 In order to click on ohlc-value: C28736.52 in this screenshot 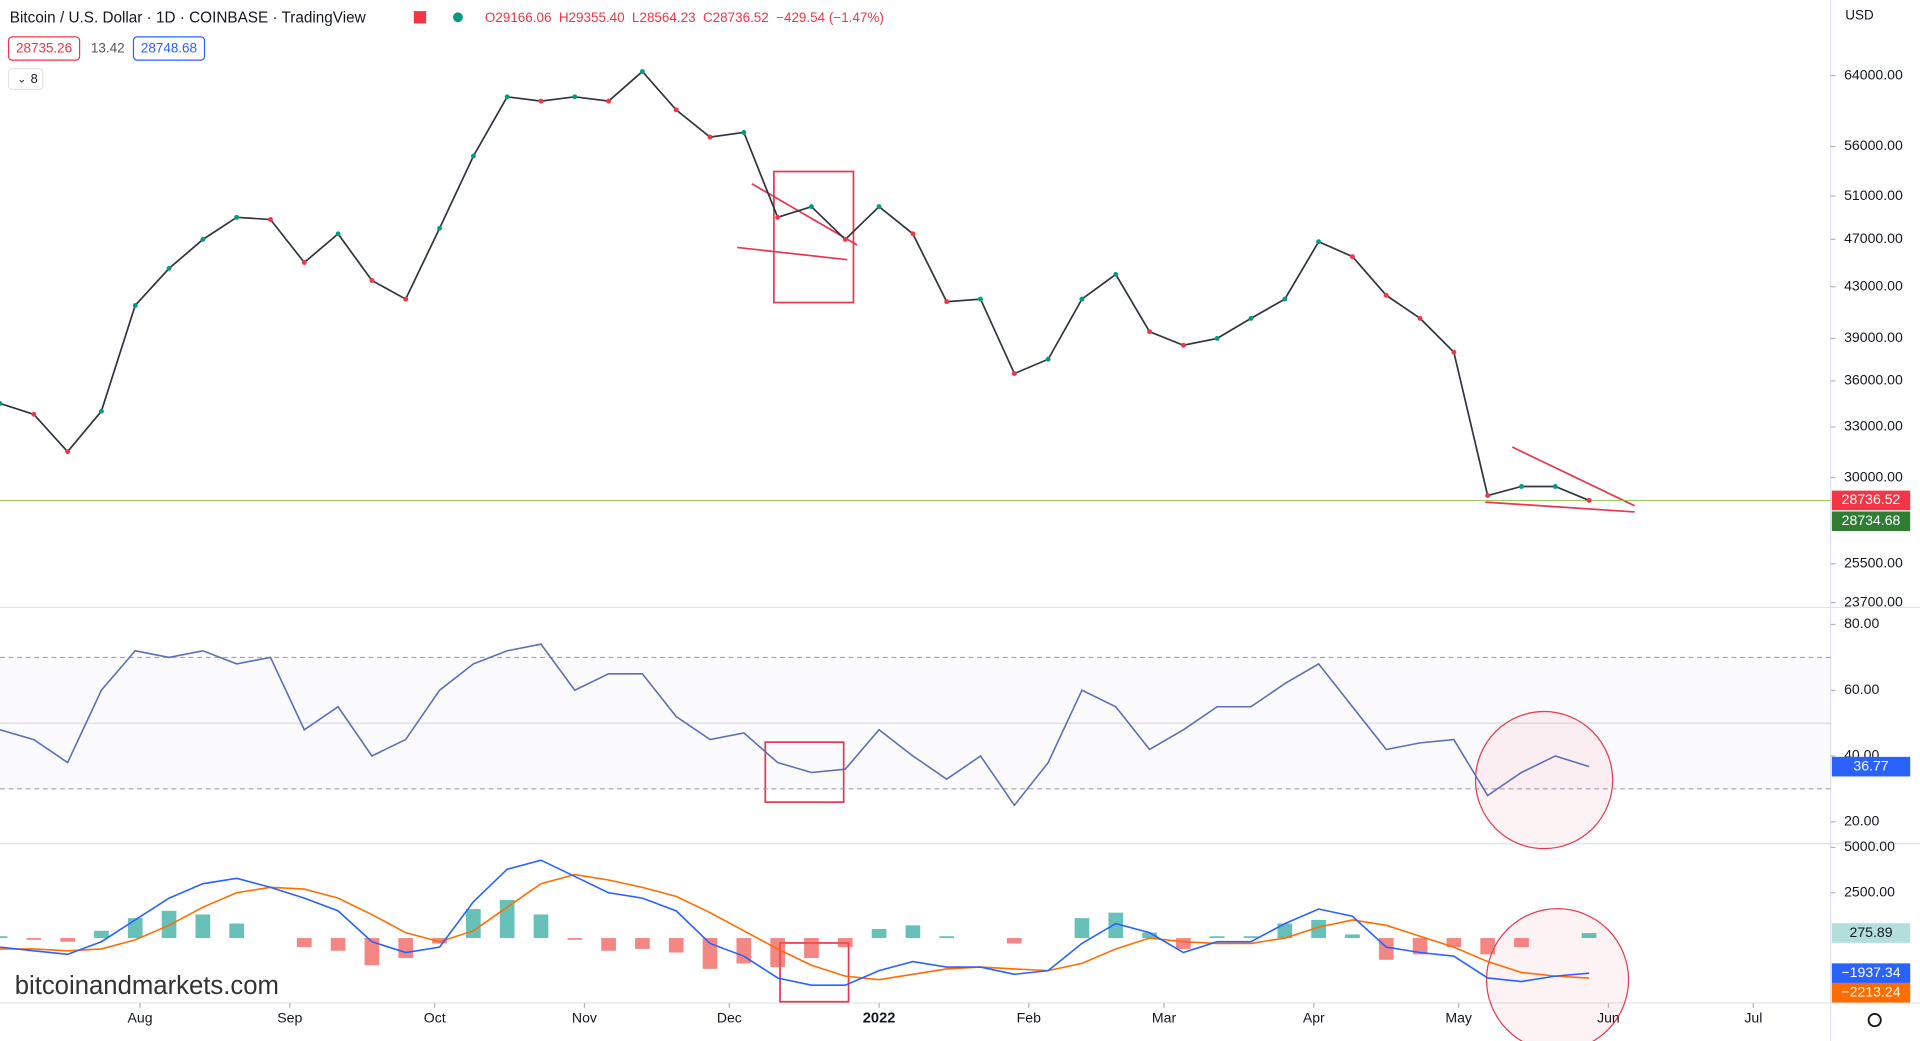, I will do `click(736, 17)`.